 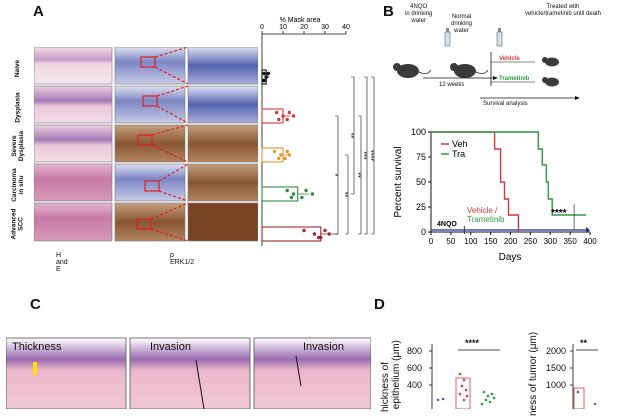 I want to click on surv-ytick-label-0: 0, so click(x=423, y=232).